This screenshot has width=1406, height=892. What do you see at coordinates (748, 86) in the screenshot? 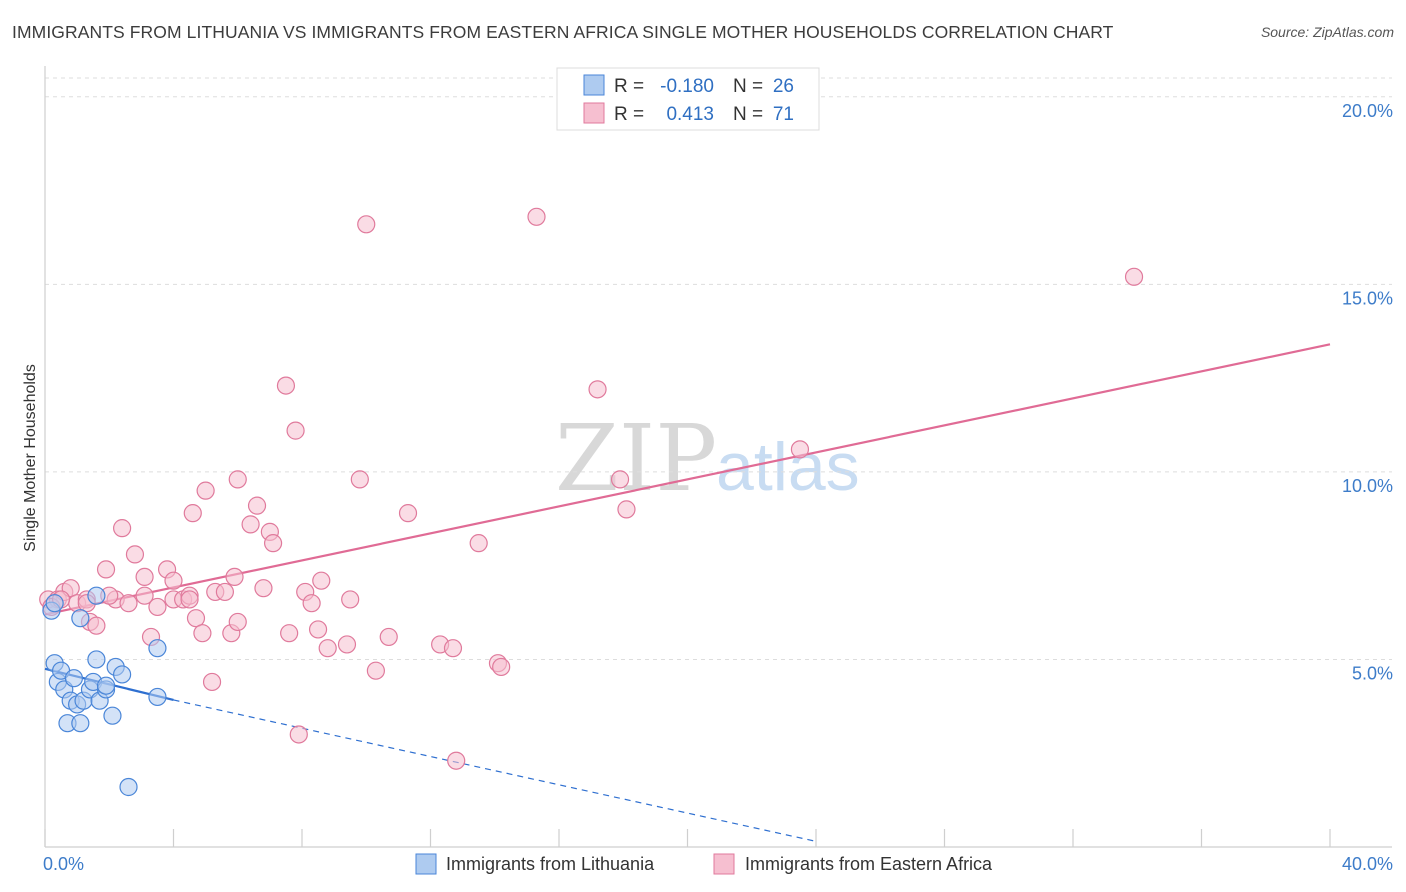
I see `legend-n-label-blue: N =` at bounding box center [748, 86].